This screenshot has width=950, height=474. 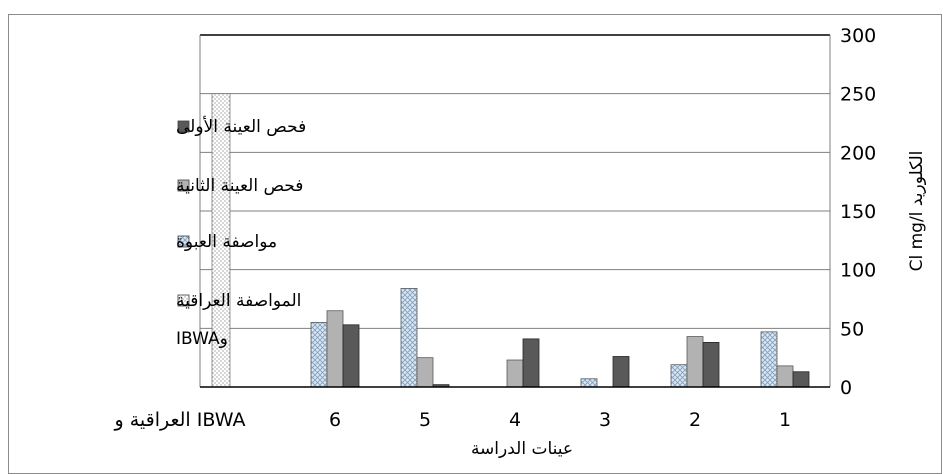 I want to click on bar-cat3-series3, so click(x=621, y=372).